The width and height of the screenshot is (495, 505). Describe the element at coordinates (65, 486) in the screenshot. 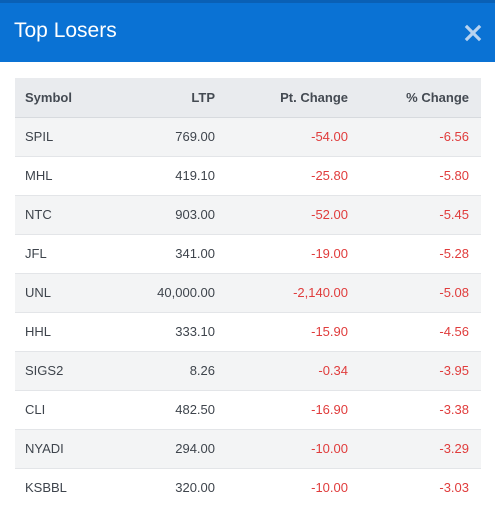

I see `cell-symbol: KSBBL` at that location.